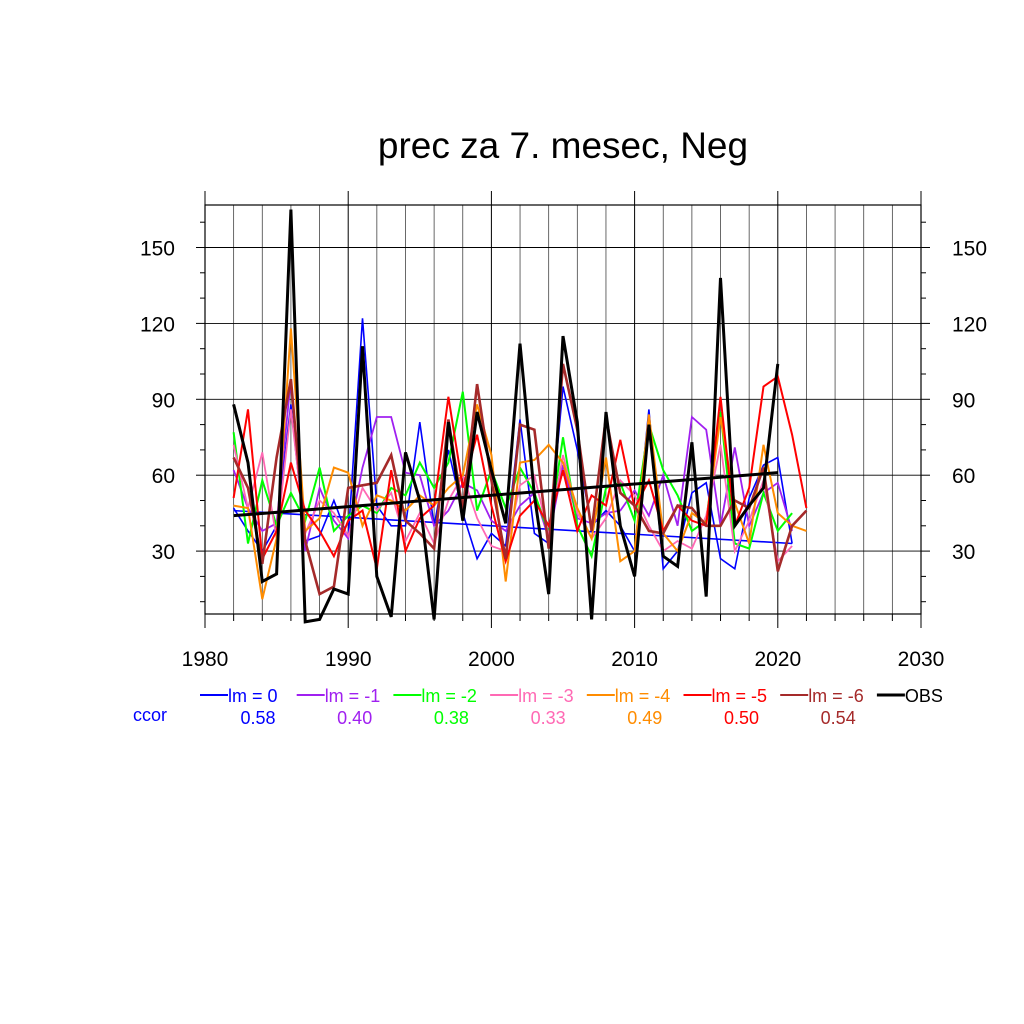 This screenshot has width=1024, height=1024. What do you see at coordinates (643, 696) in the screenshot?
I see `legend-entry-name: lm = -4` at bounding box center [643, 696].